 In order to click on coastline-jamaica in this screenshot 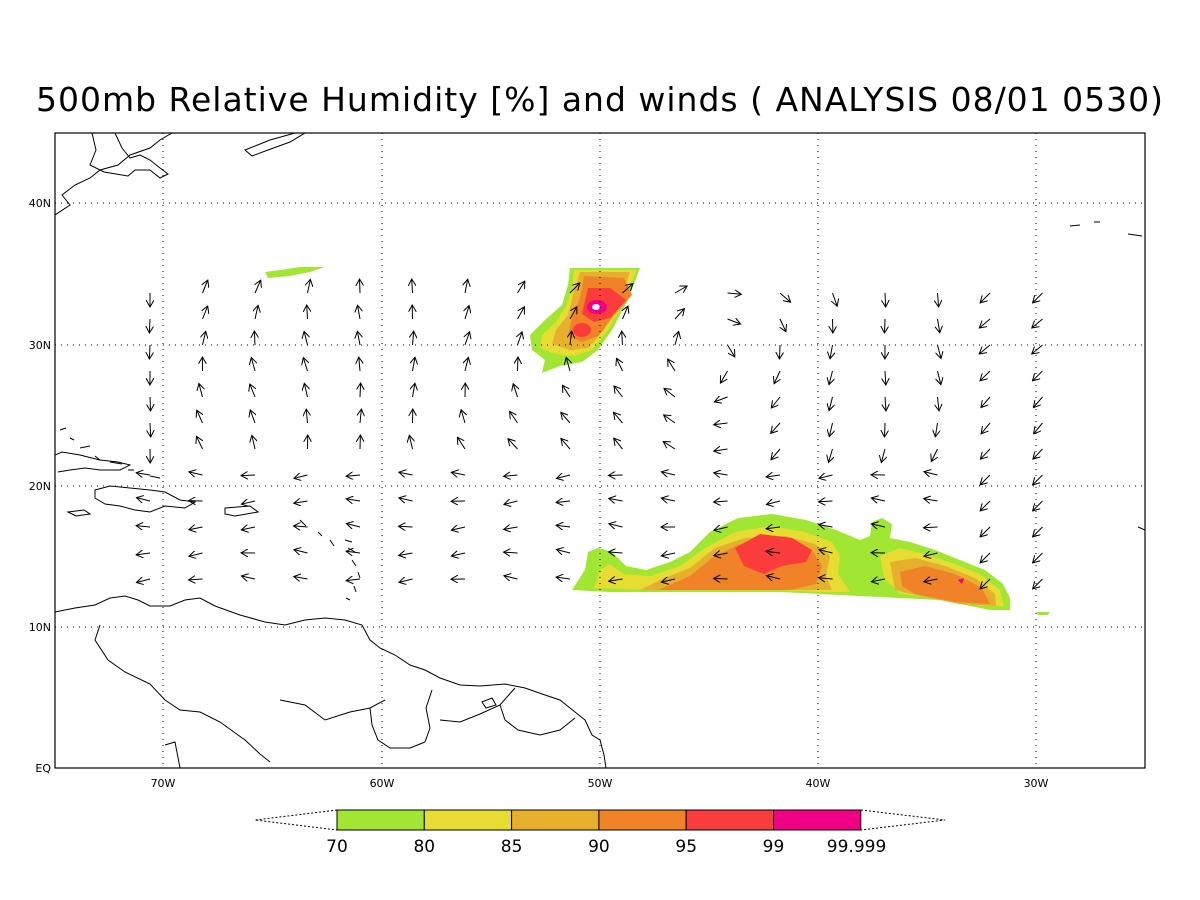, I will do `click(79, 513)`.